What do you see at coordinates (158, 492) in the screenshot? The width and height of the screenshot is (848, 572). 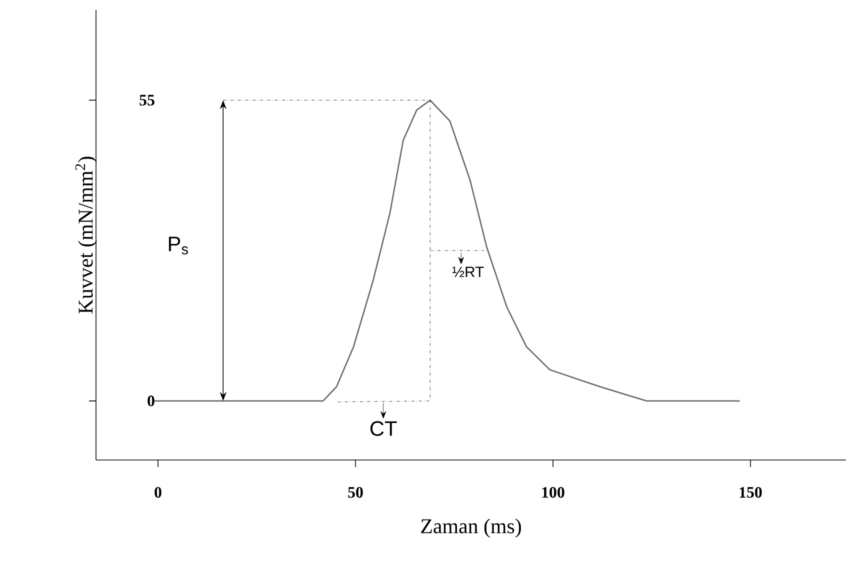 I see `x-tick-label: 0` at bounding box center [158, 492].